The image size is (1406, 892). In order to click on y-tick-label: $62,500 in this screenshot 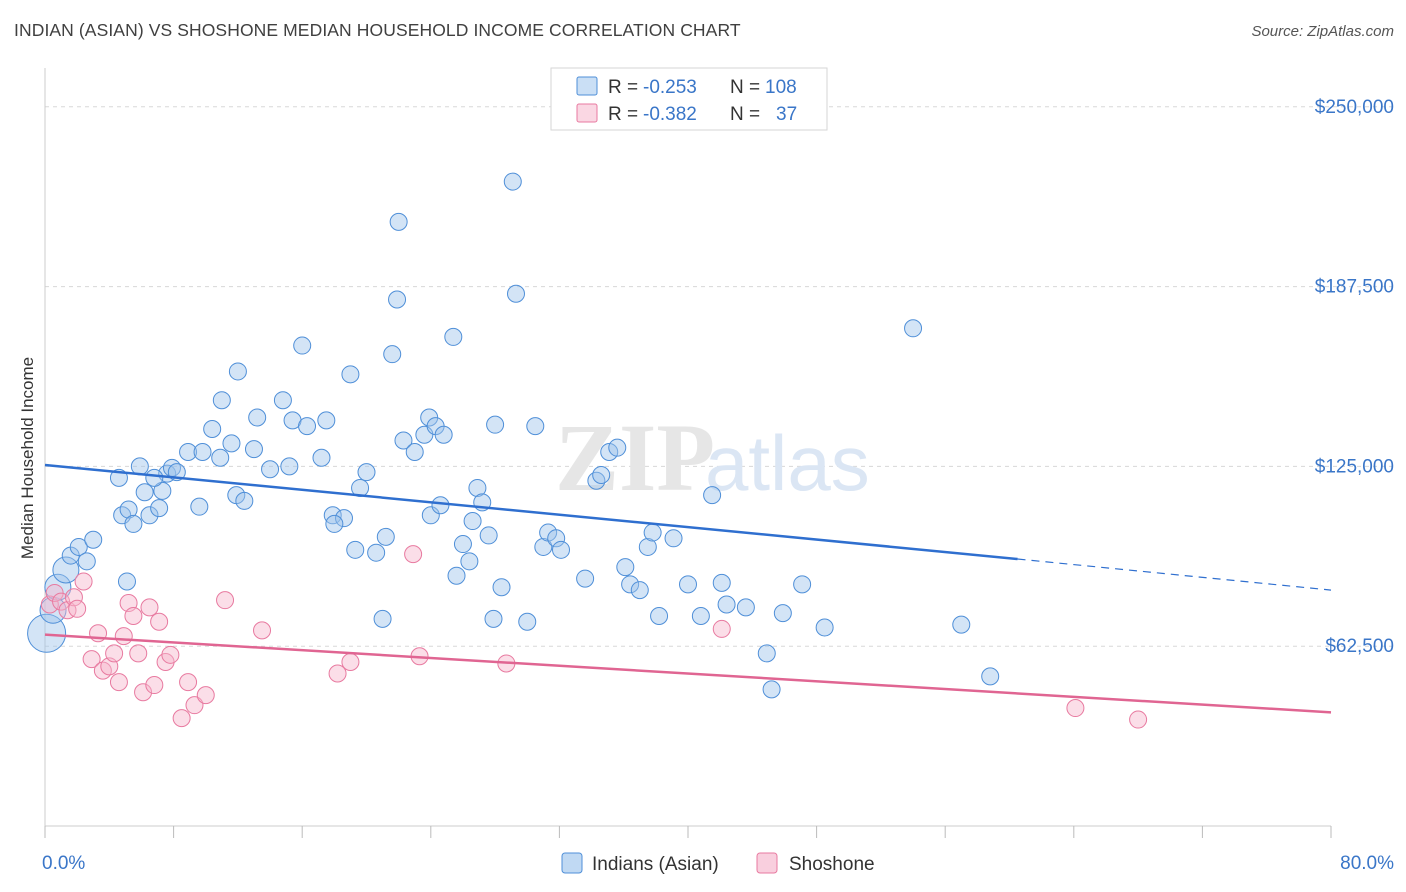, I will do `click(1359, 646)`.